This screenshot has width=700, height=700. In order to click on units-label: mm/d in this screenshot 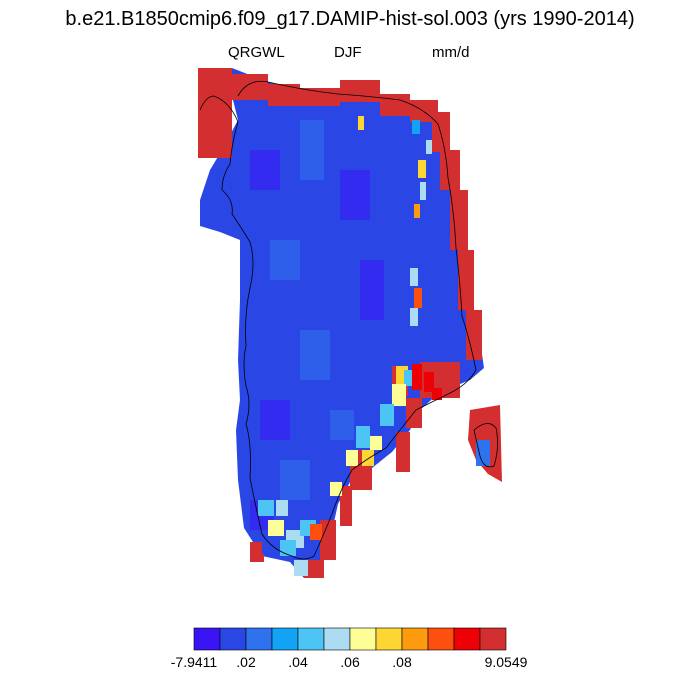, I will do `click(451, 52)`.